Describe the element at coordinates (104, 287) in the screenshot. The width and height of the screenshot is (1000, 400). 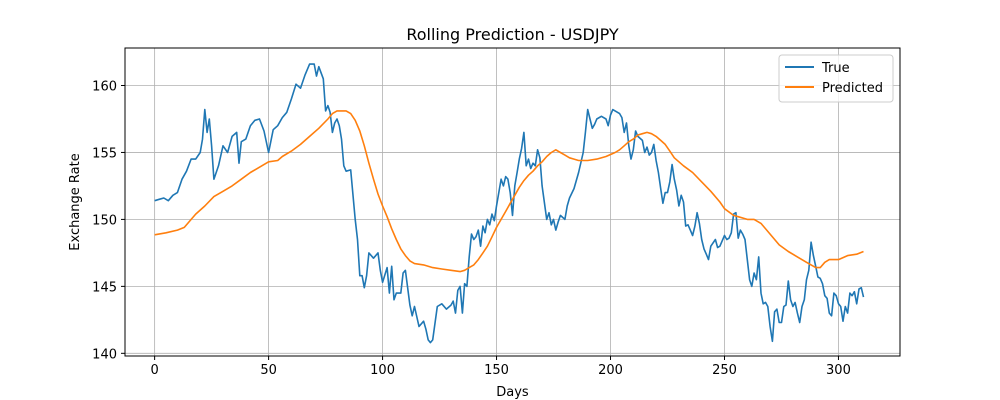
I see `y-tick-label: 145` at that location.